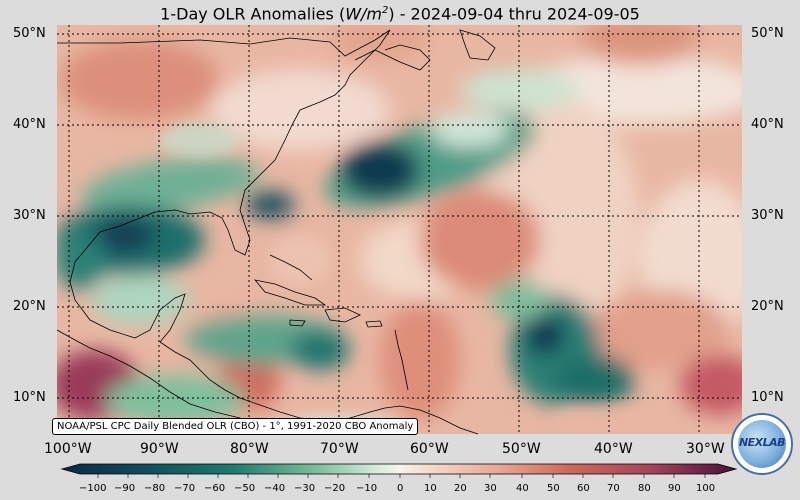 Image resolution: width=800 pixels, height=500 pixels. Describe the element at coordinates (342, 315) in the screenshot. I see `hispaniola` at that location.